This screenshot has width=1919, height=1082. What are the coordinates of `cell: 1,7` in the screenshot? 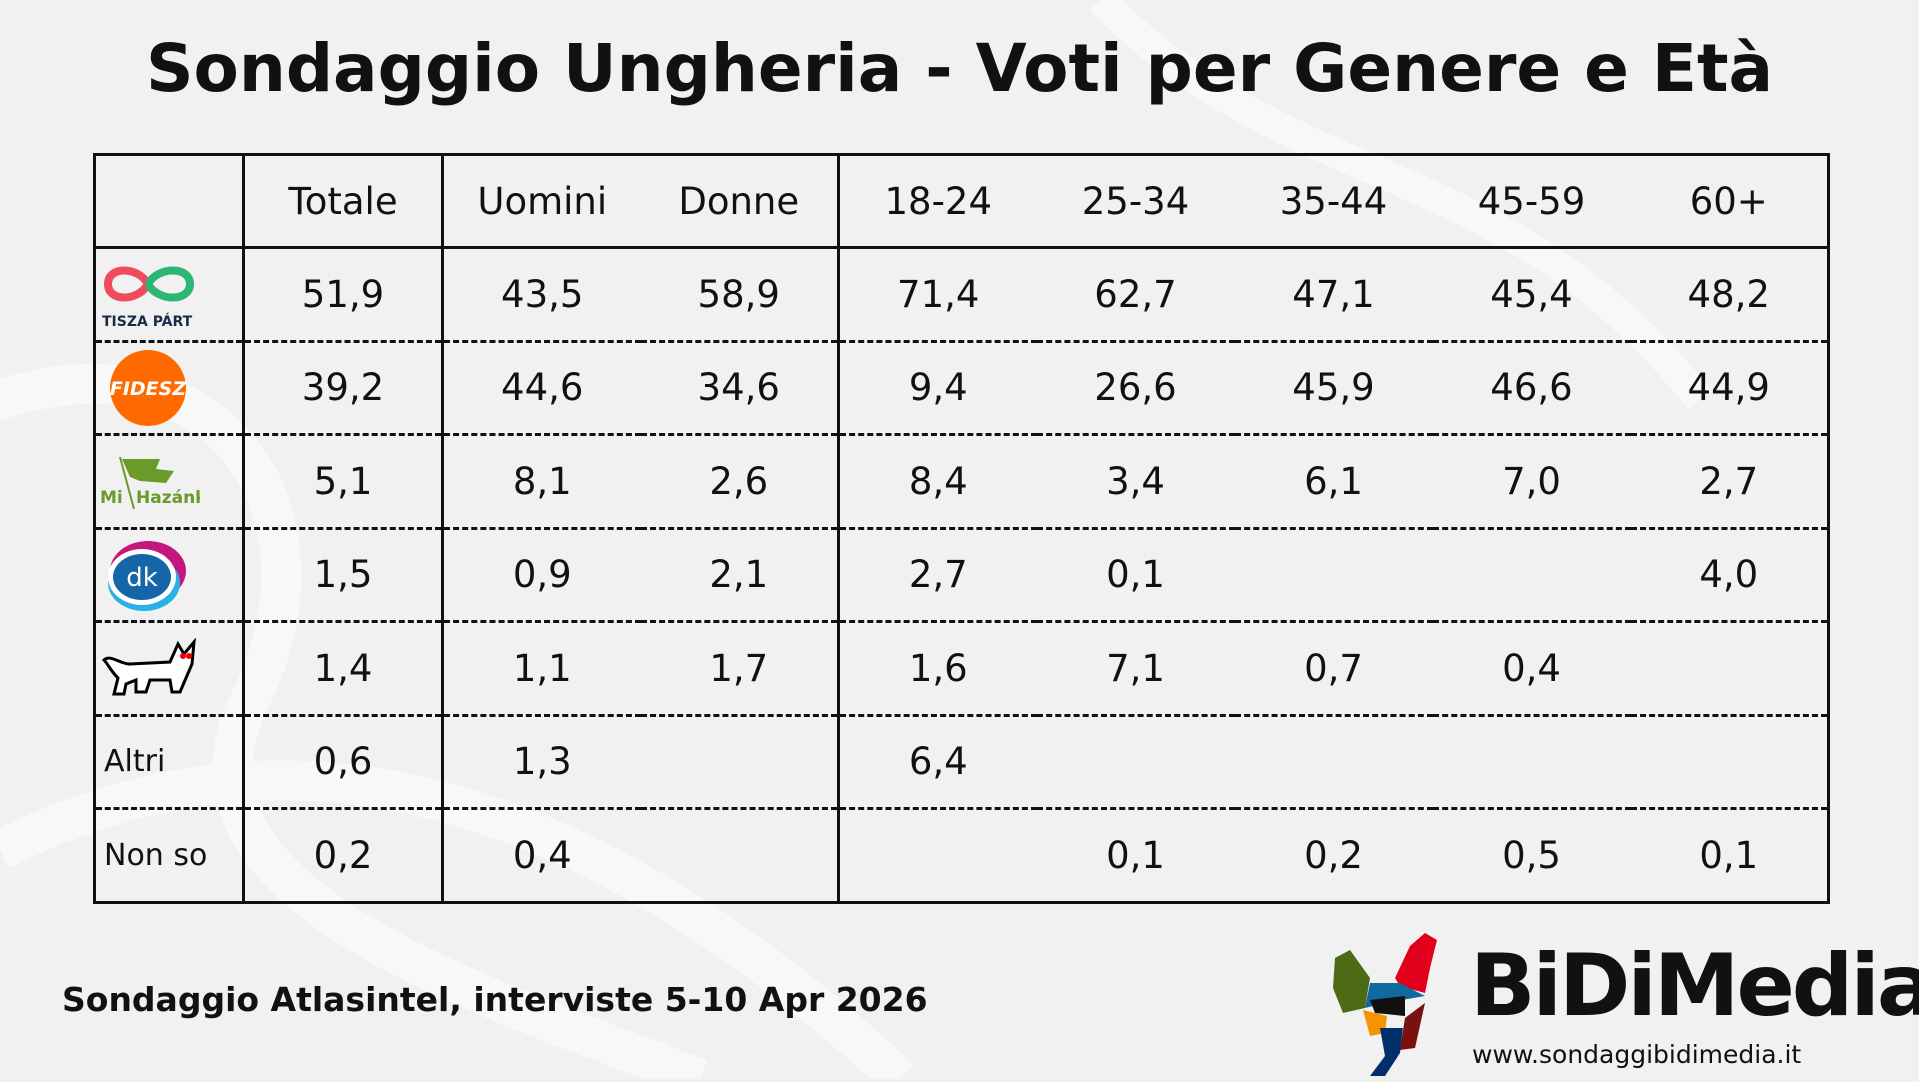 It's located at (740, 669).